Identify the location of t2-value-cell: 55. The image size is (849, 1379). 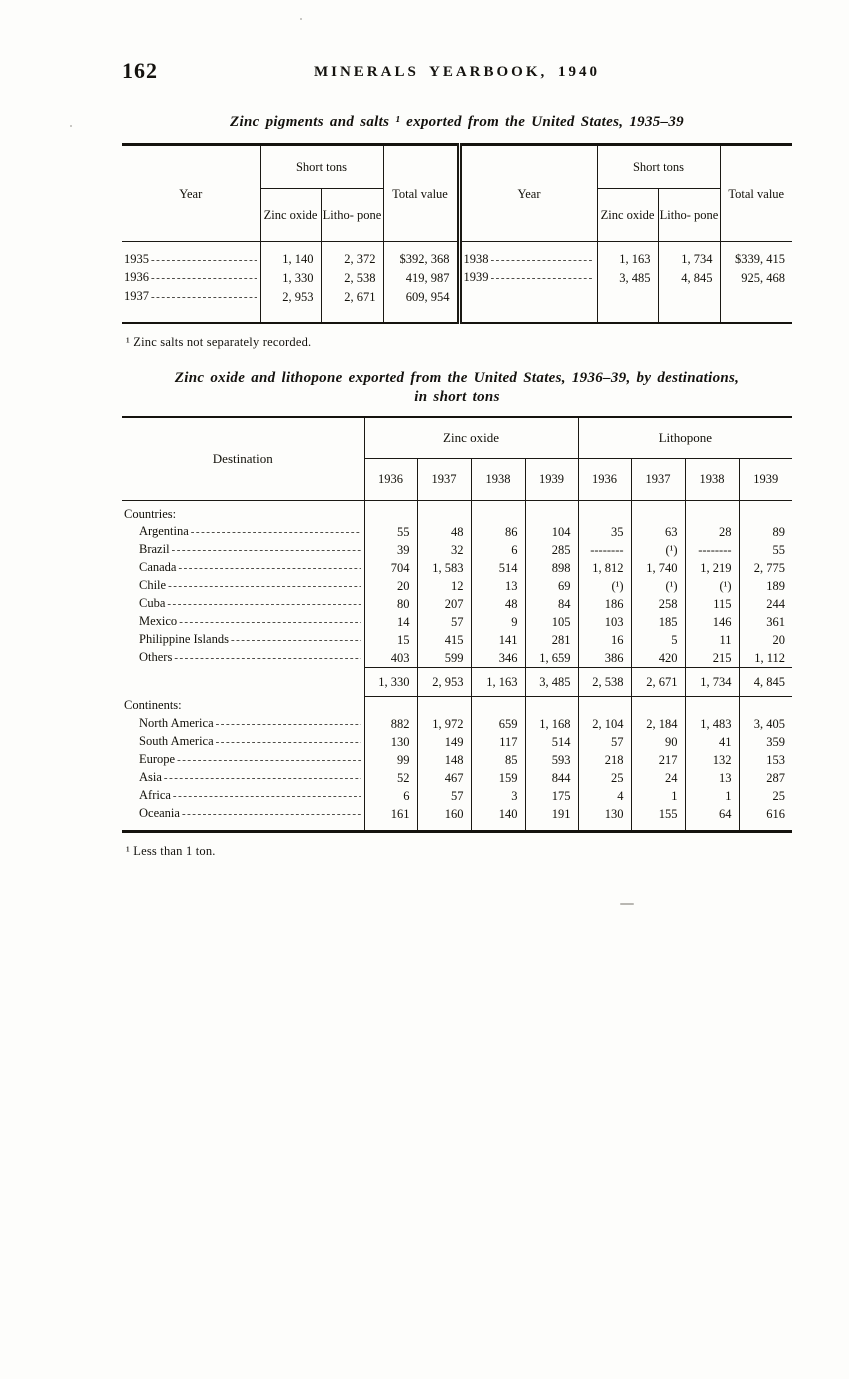
(779, 549).